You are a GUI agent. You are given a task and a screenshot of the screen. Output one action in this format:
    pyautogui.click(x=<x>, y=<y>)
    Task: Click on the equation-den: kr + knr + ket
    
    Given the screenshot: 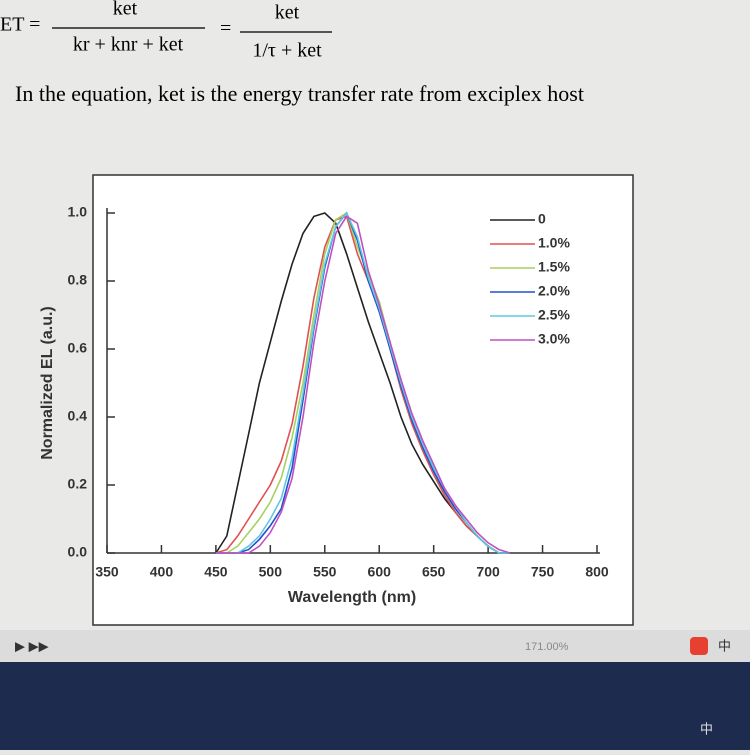 What is the action you would take?
    pyautogui.click(x=128, y=45)
    